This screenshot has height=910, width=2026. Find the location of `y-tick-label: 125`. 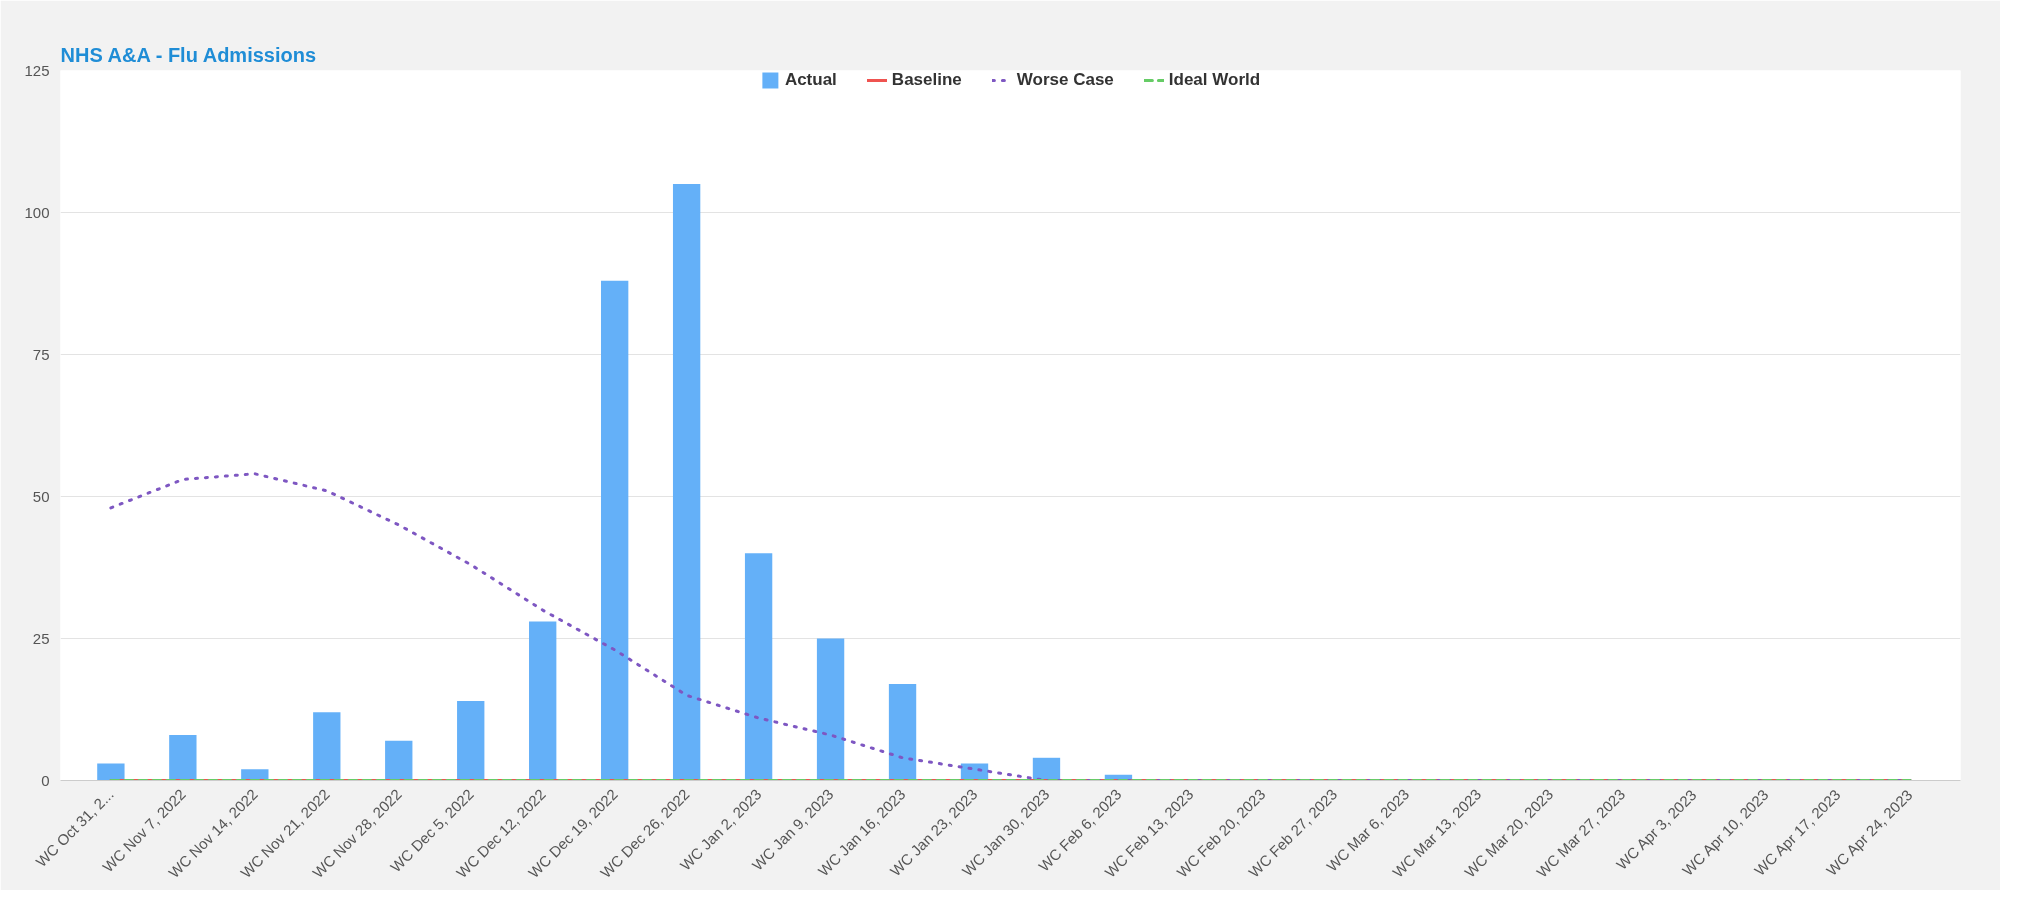

y-tick-label: 125 is located at coordinates (37, 70).